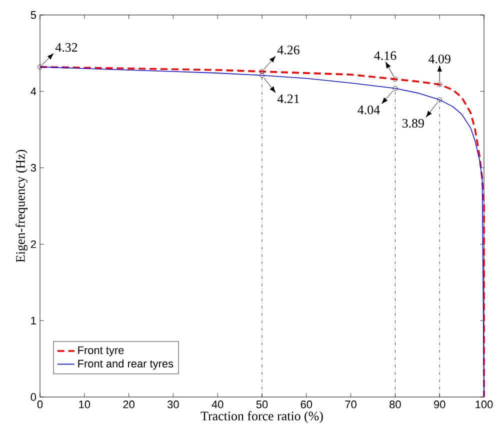 The image size is (502, 426). What do you see at coordinates (33, 244) in the screenshot?
I see `y-tick-label: 2` at bounding box center [33, 244].